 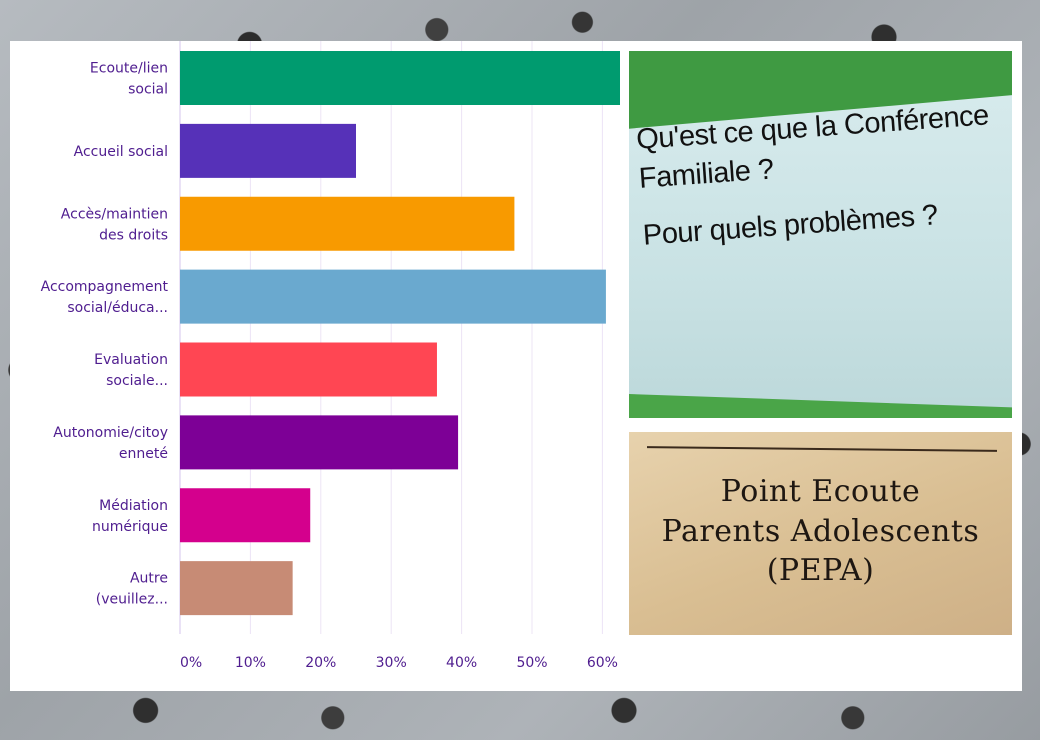 I want to click on card-rule-line, so click(x=822, y=449).